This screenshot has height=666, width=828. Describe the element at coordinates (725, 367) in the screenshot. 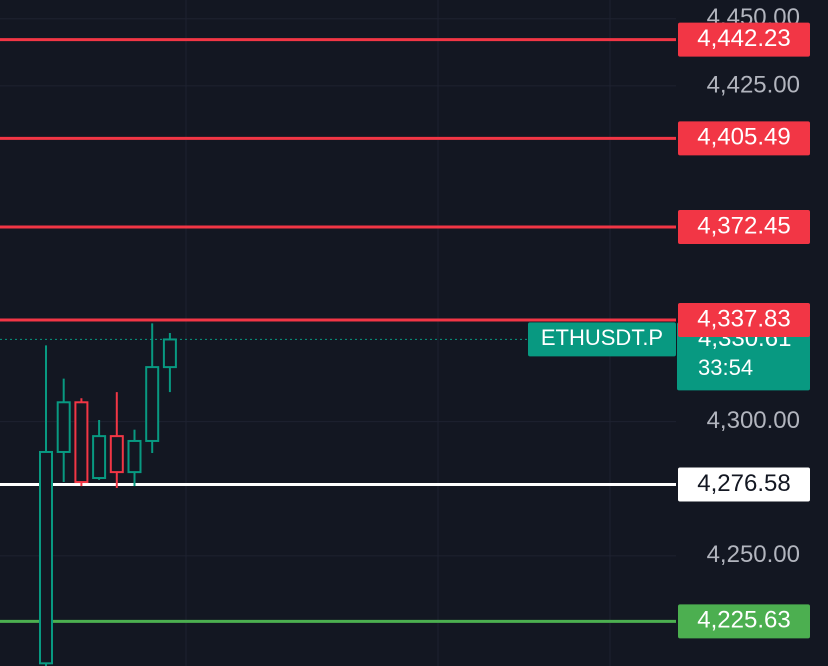

I see `countdown: 33:54` at that location.